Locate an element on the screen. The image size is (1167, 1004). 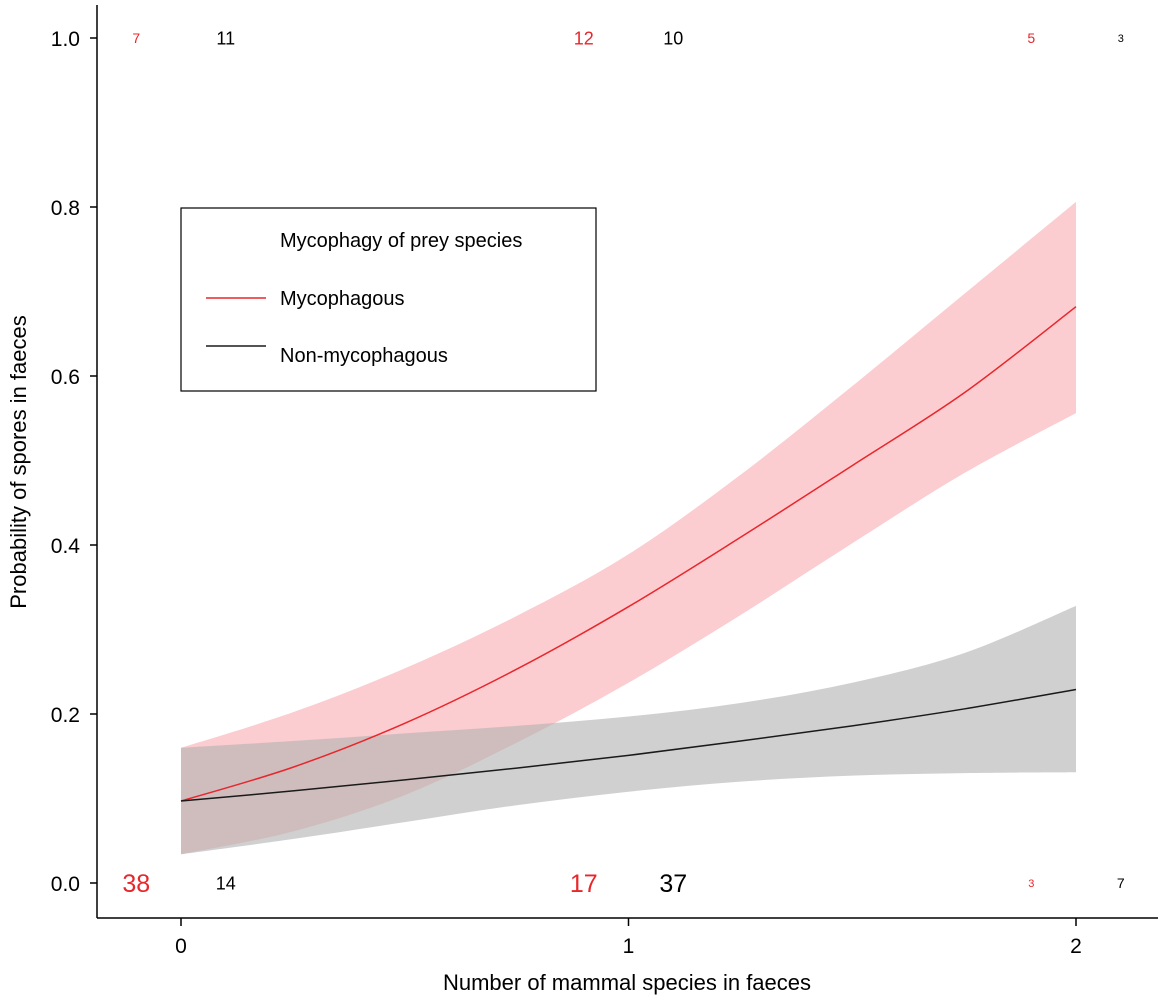
y-tick-label: 0.6 is located at coordinates (65, 377).